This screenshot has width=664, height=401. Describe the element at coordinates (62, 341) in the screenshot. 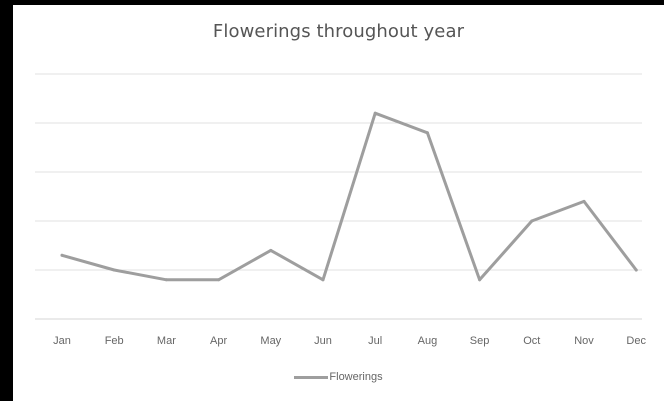

I see `x-tick-label-jan: Jan` at that location.